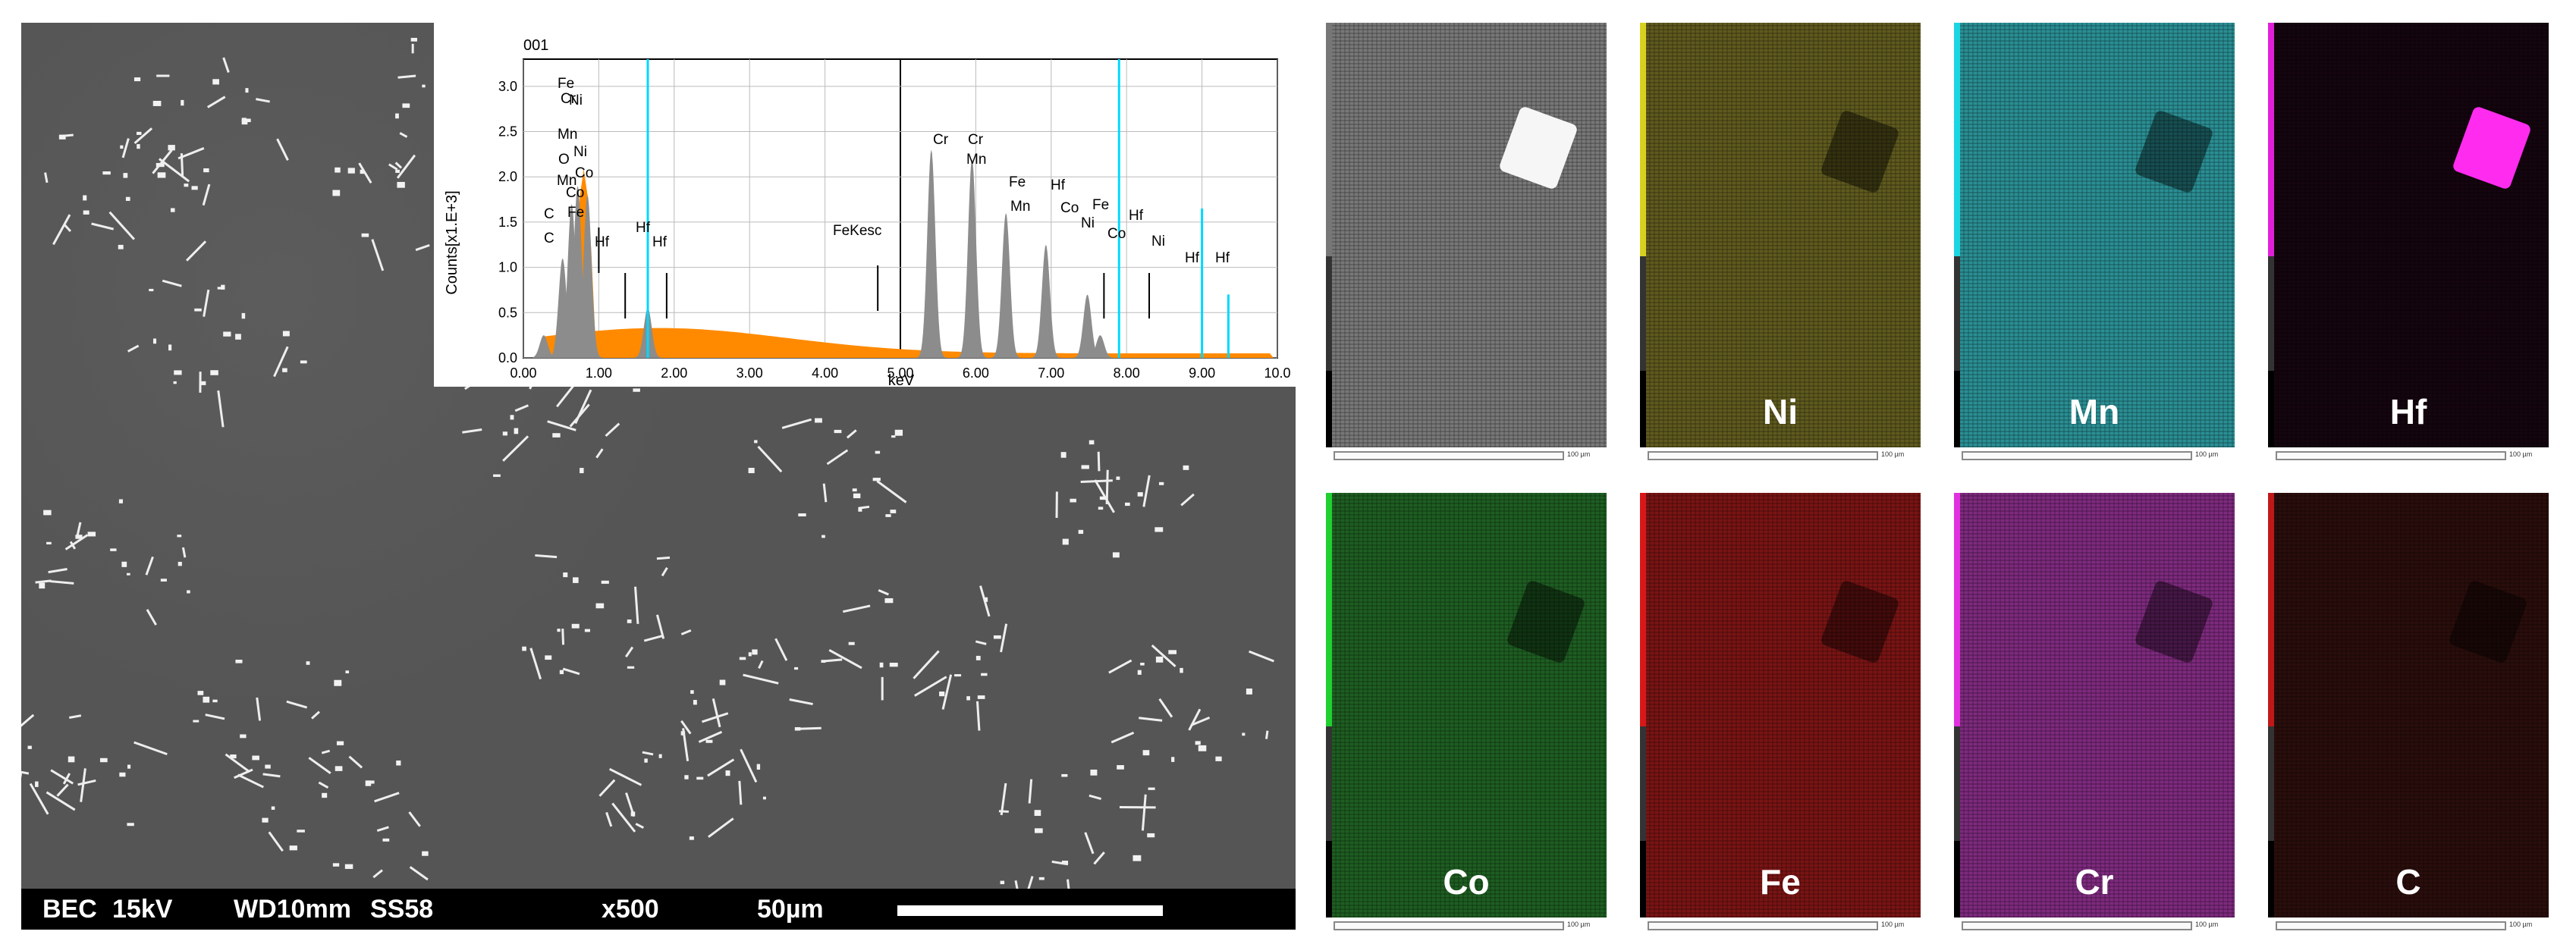 This screenshot has height=941, width=2576. What do you see at coordinates (599, 373) in the screenshot?
I see `x-tick-label: 1.00` at bounding box center [599, 373].